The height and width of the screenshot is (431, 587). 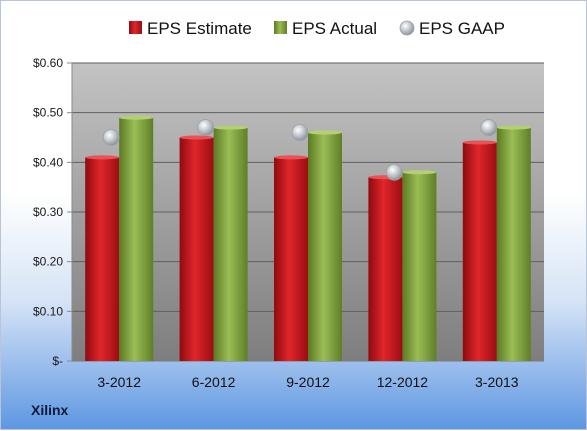 I want to click on legend-swatch-gaap, so click(x=407, y=28).